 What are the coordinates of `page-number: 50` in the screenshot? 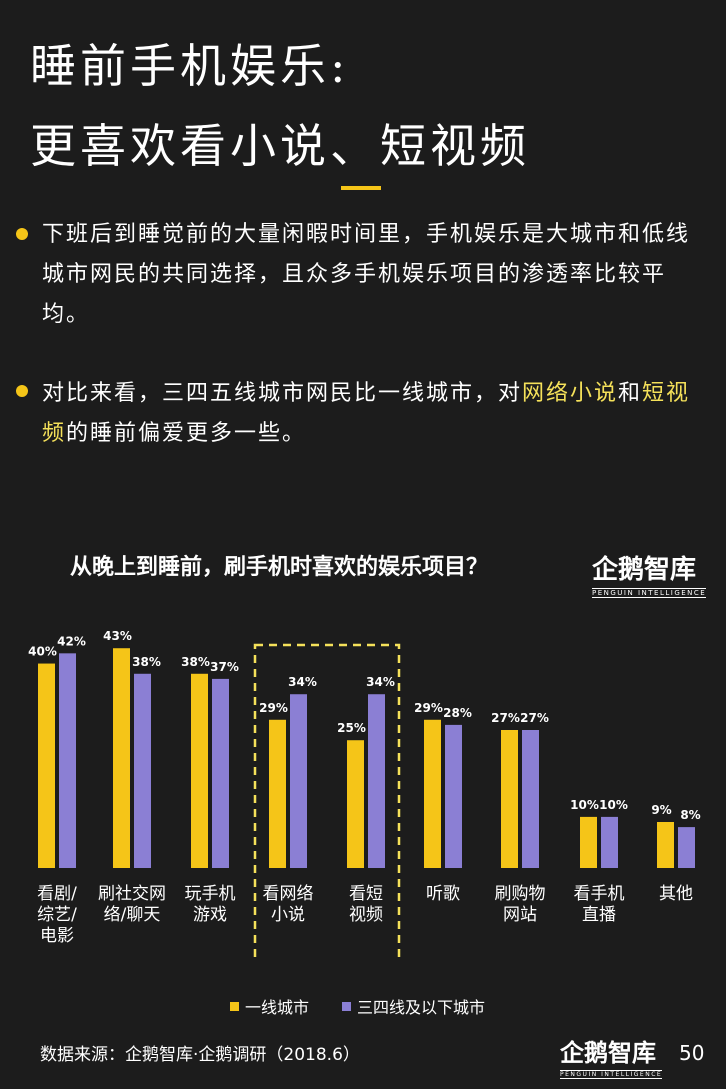 It's located at (692, 1053).